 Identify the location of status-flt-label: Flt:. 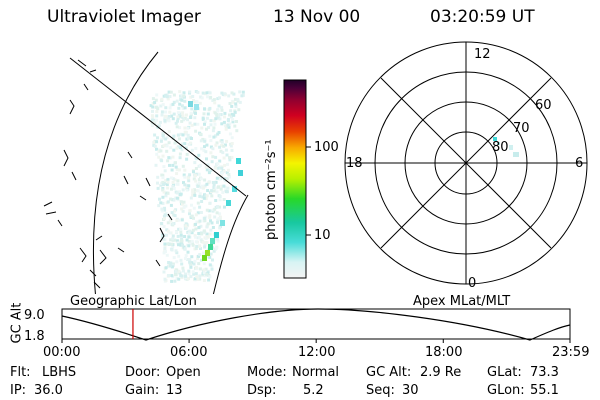
(20, 372).